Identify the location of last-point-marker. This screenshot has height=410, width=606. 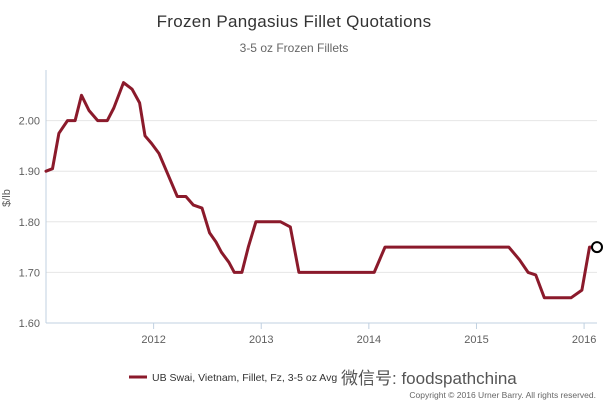
(597, 247).